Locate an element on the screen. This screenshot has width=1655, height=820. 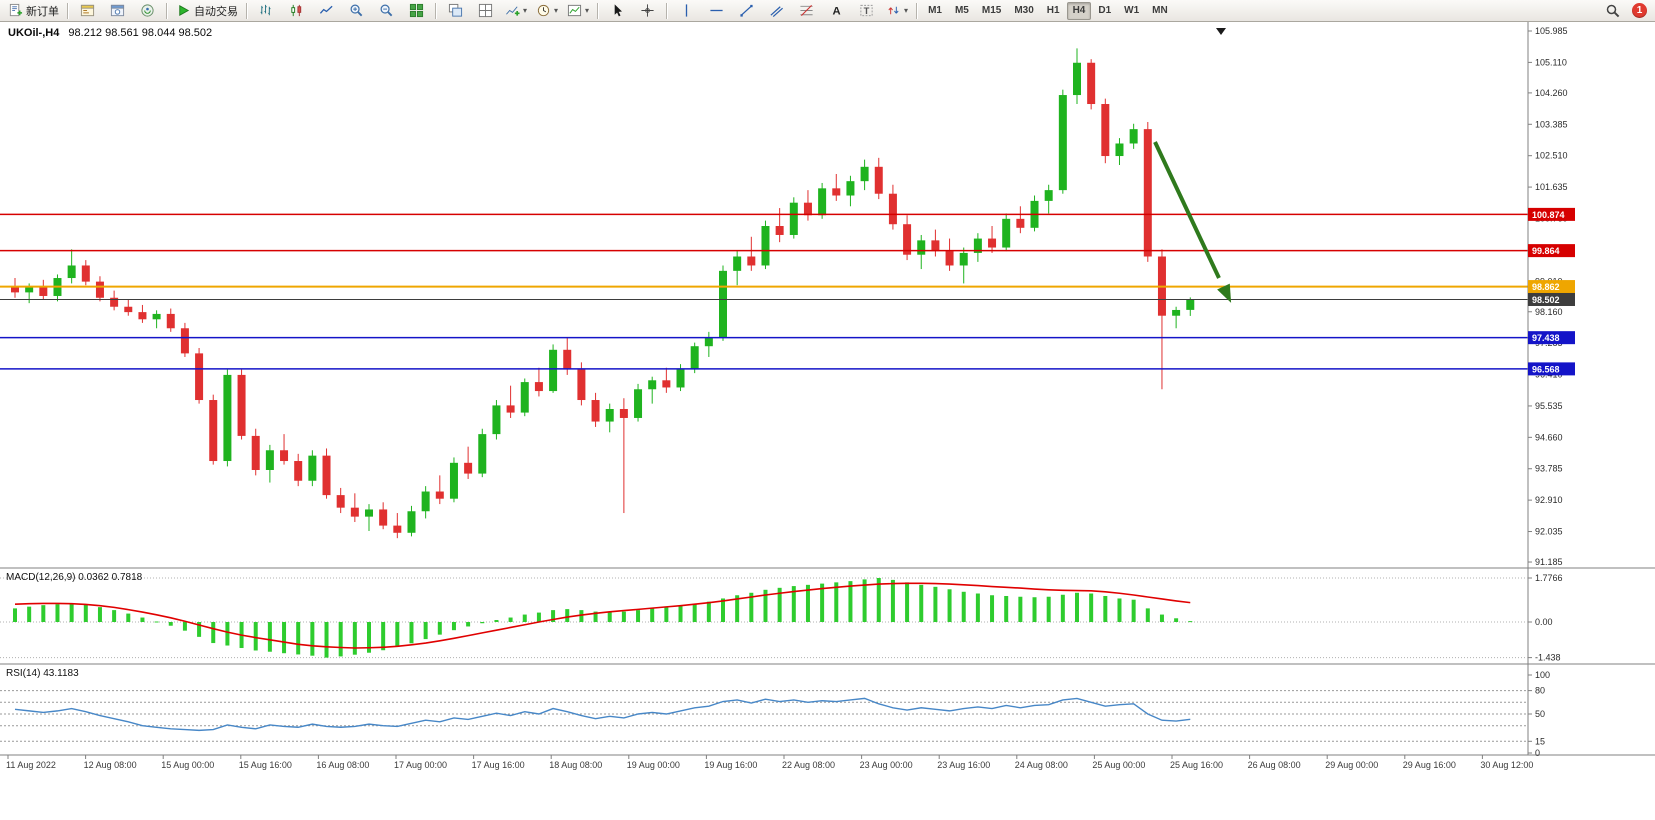
indicators-button: ▾ is located at coordinates (516, 10).